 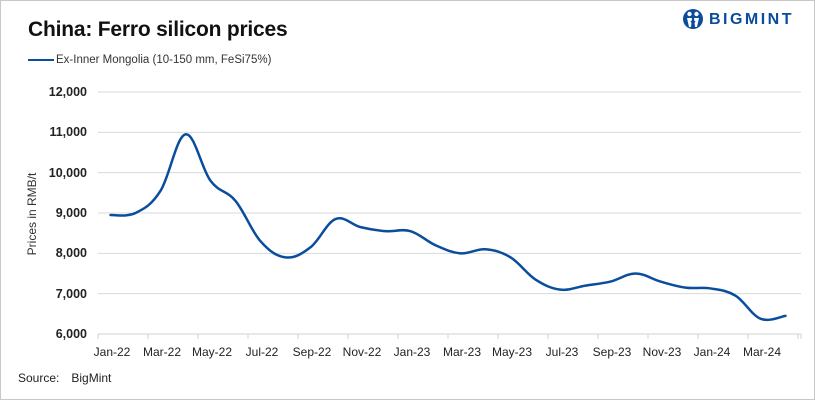 I want to click on x-axis, so click(x=449, y=336).